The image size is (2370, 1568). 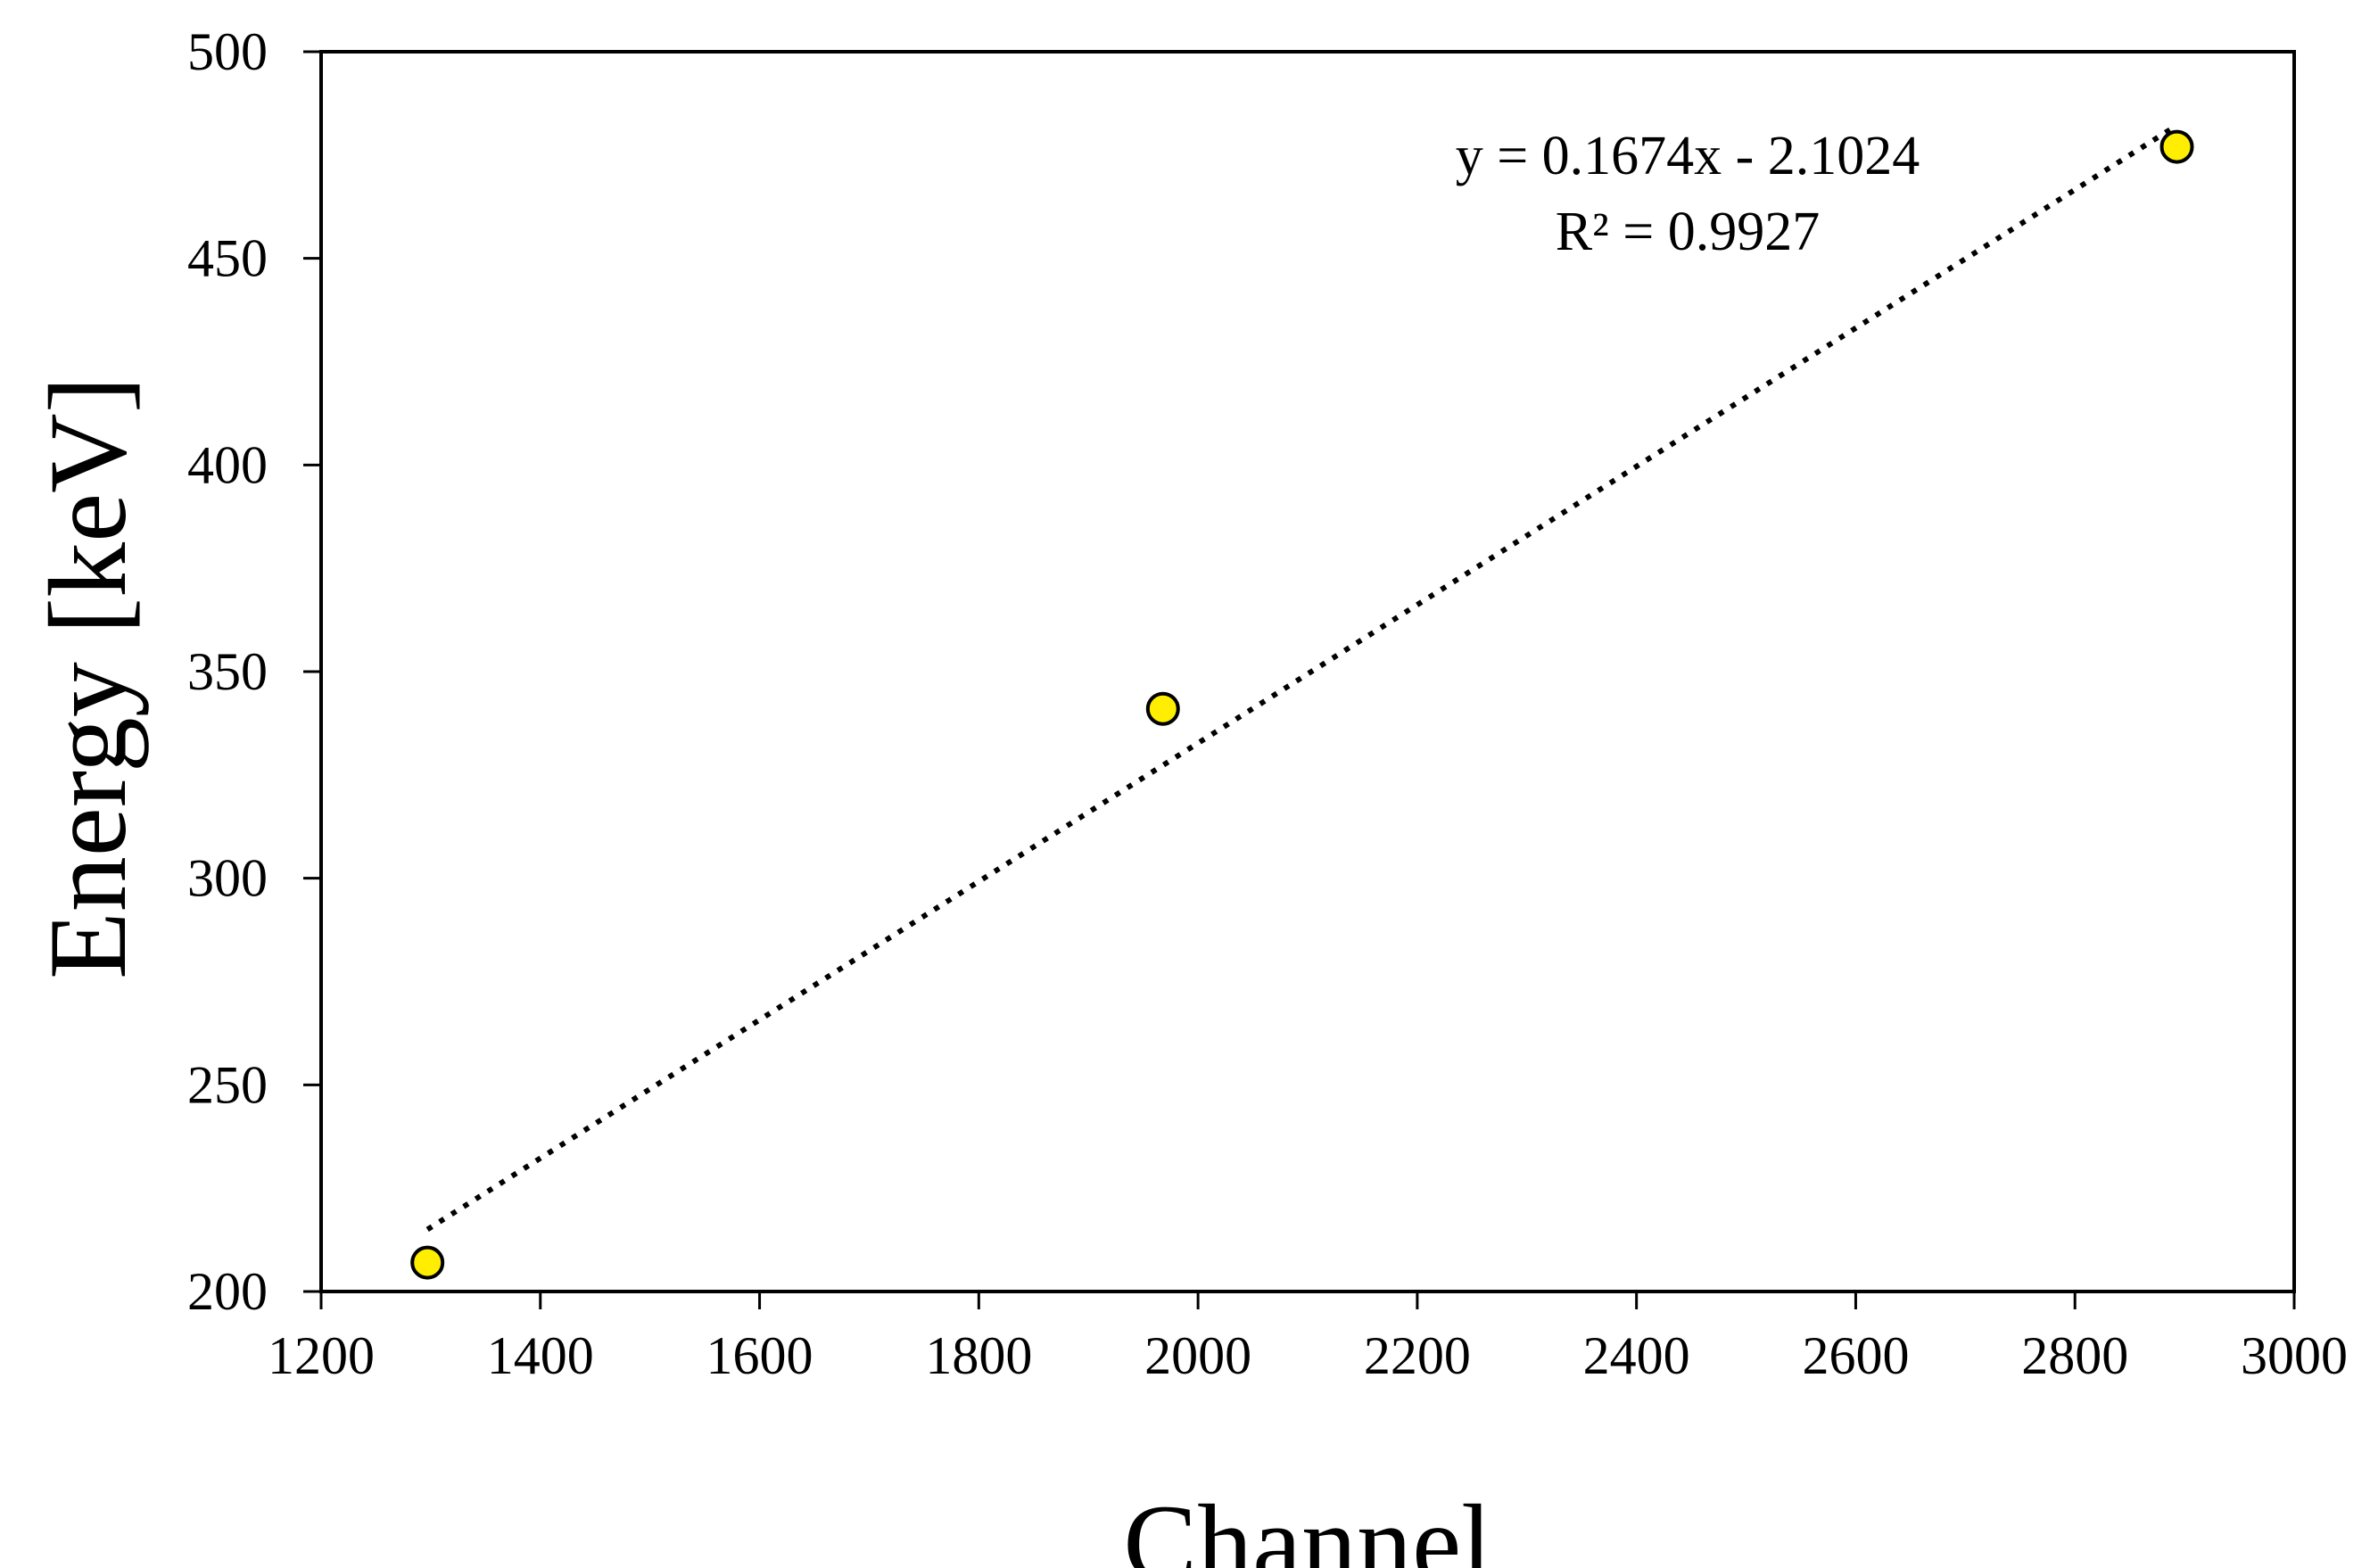 I want to click on x-tick-label: 1200, so click(x=321, y=1355).